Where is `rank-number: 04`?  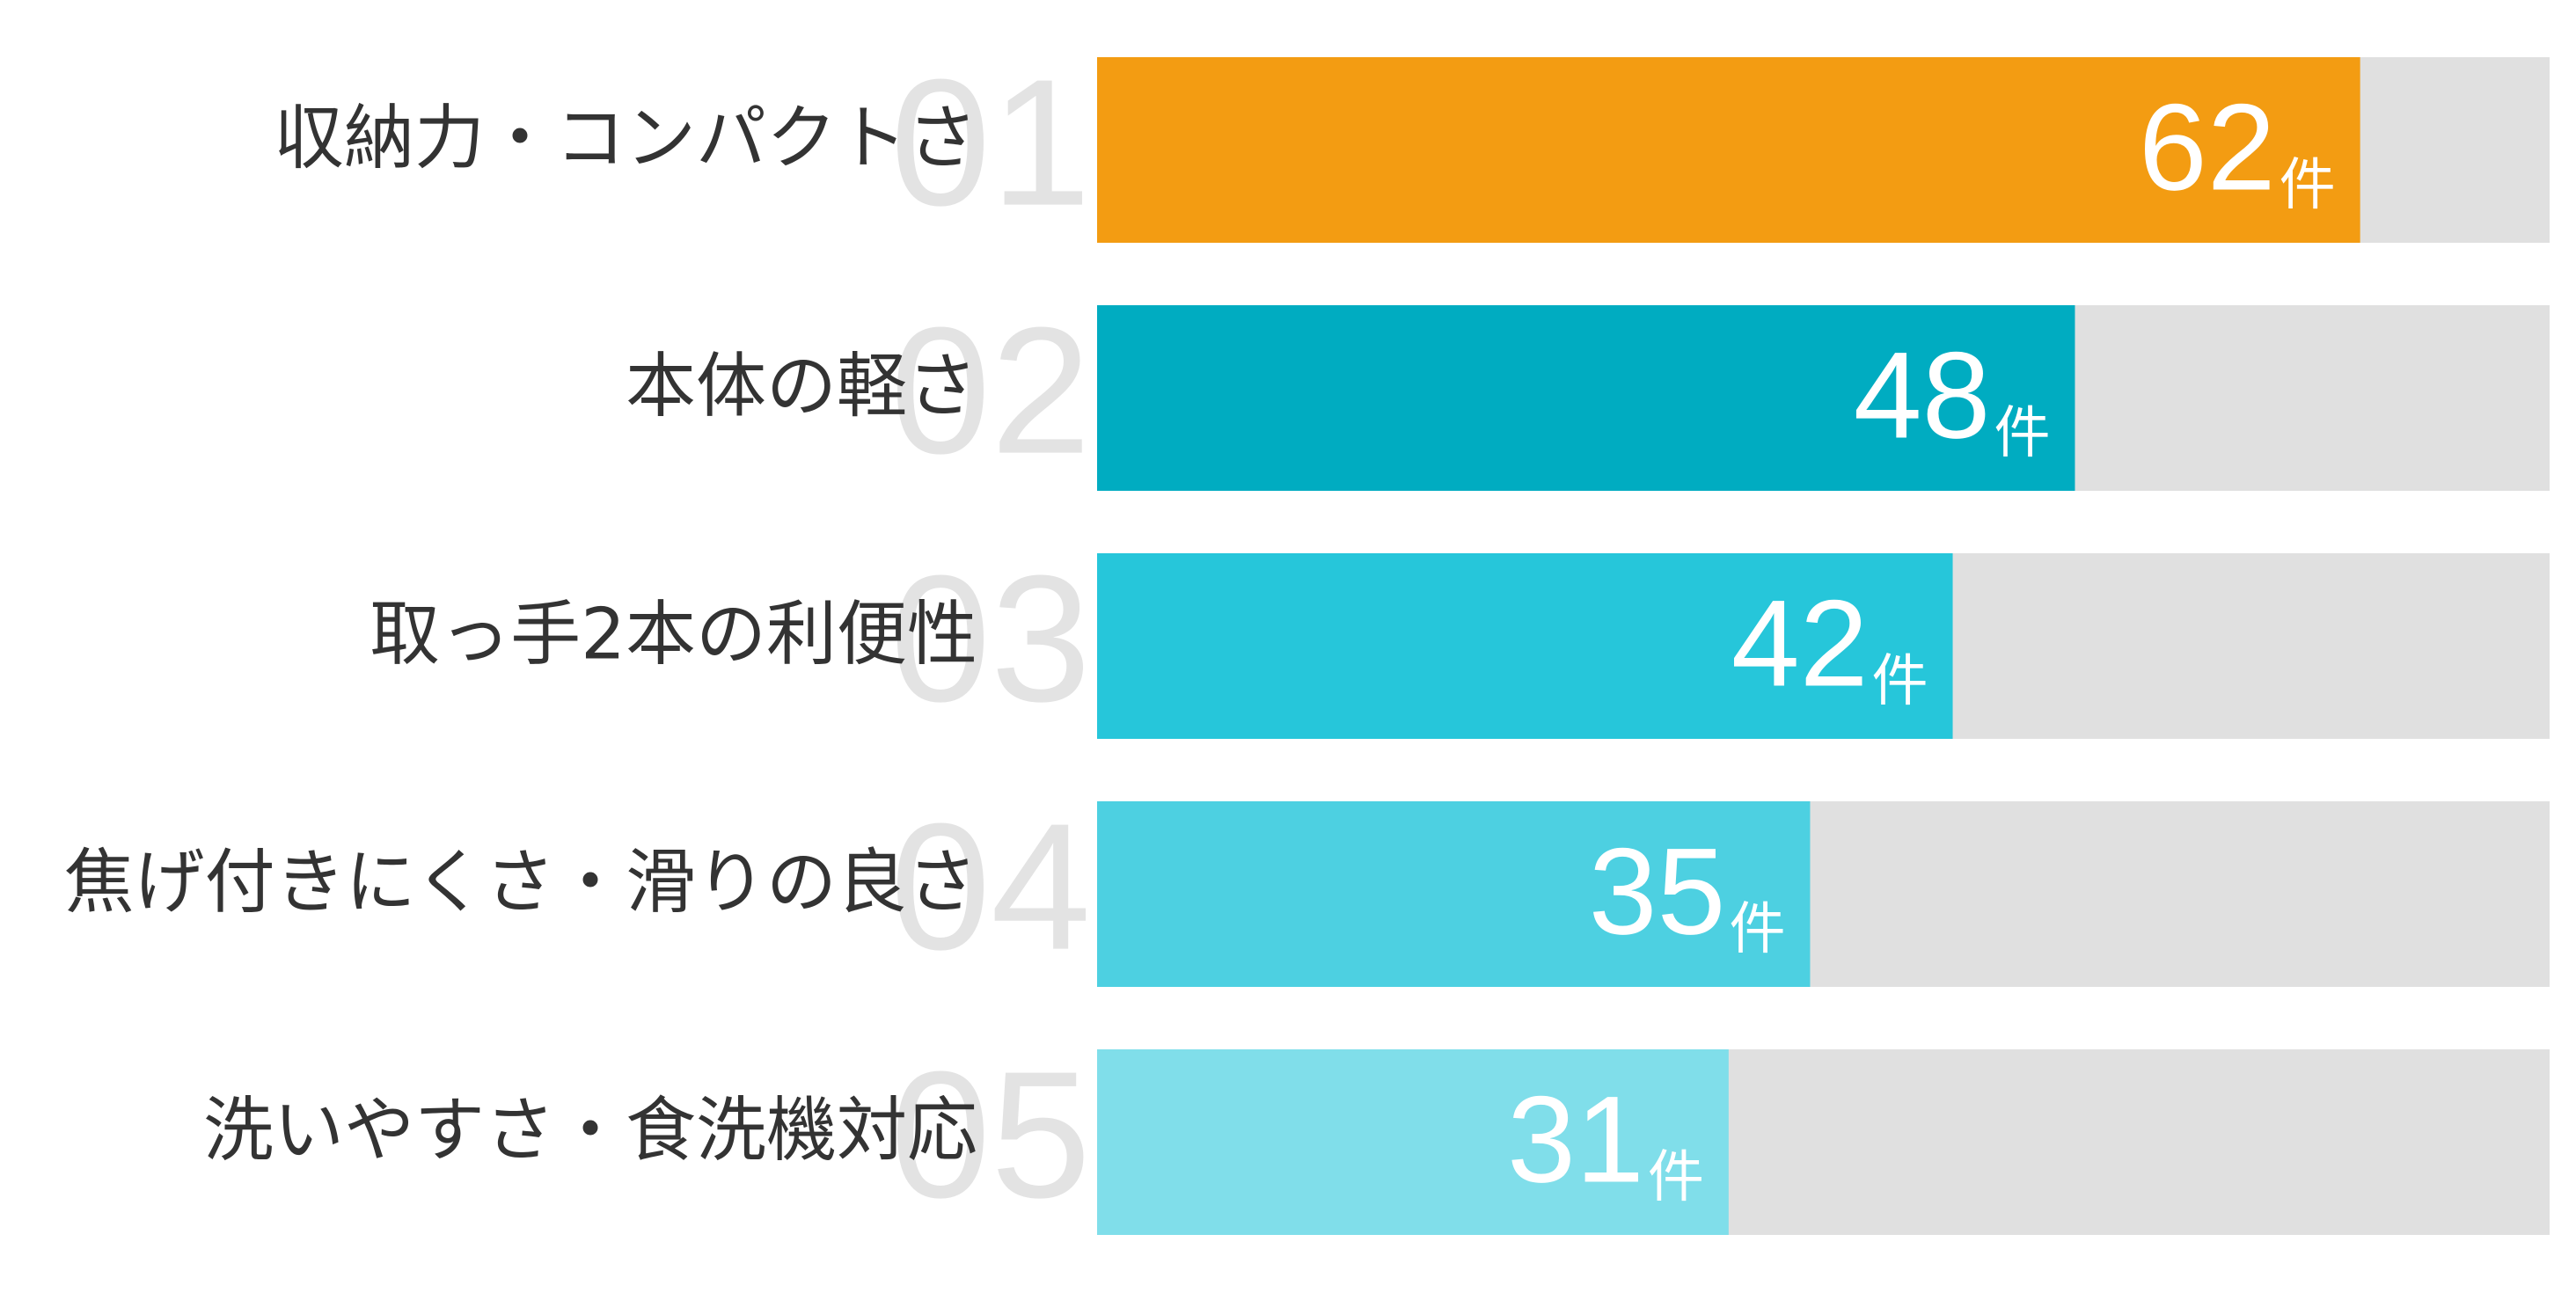 rank-number: 04 is located at coordinates (990, 887).